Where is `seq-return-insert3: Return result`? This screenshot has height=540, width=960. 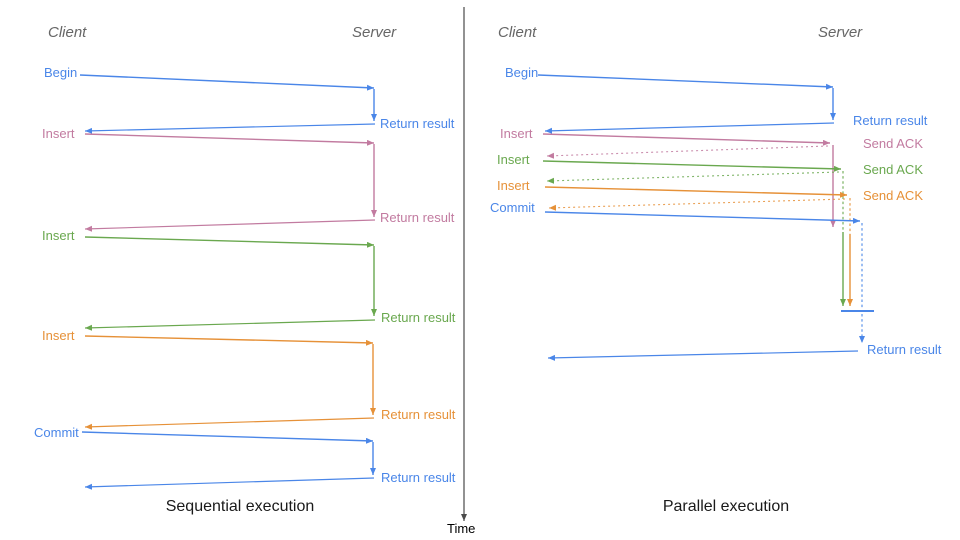
seq-return-insert3: Return result is located at coordinates (418, 414).